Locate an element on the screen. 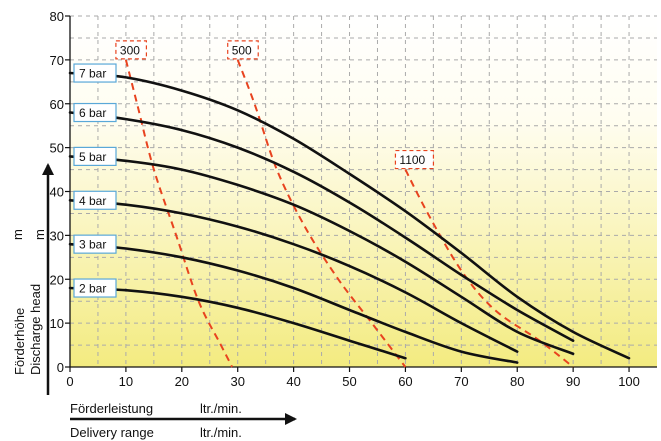 The height and width of the screenshot is (441, 661). speed-label-1100: 1100 is located at coordinates (412, 160).